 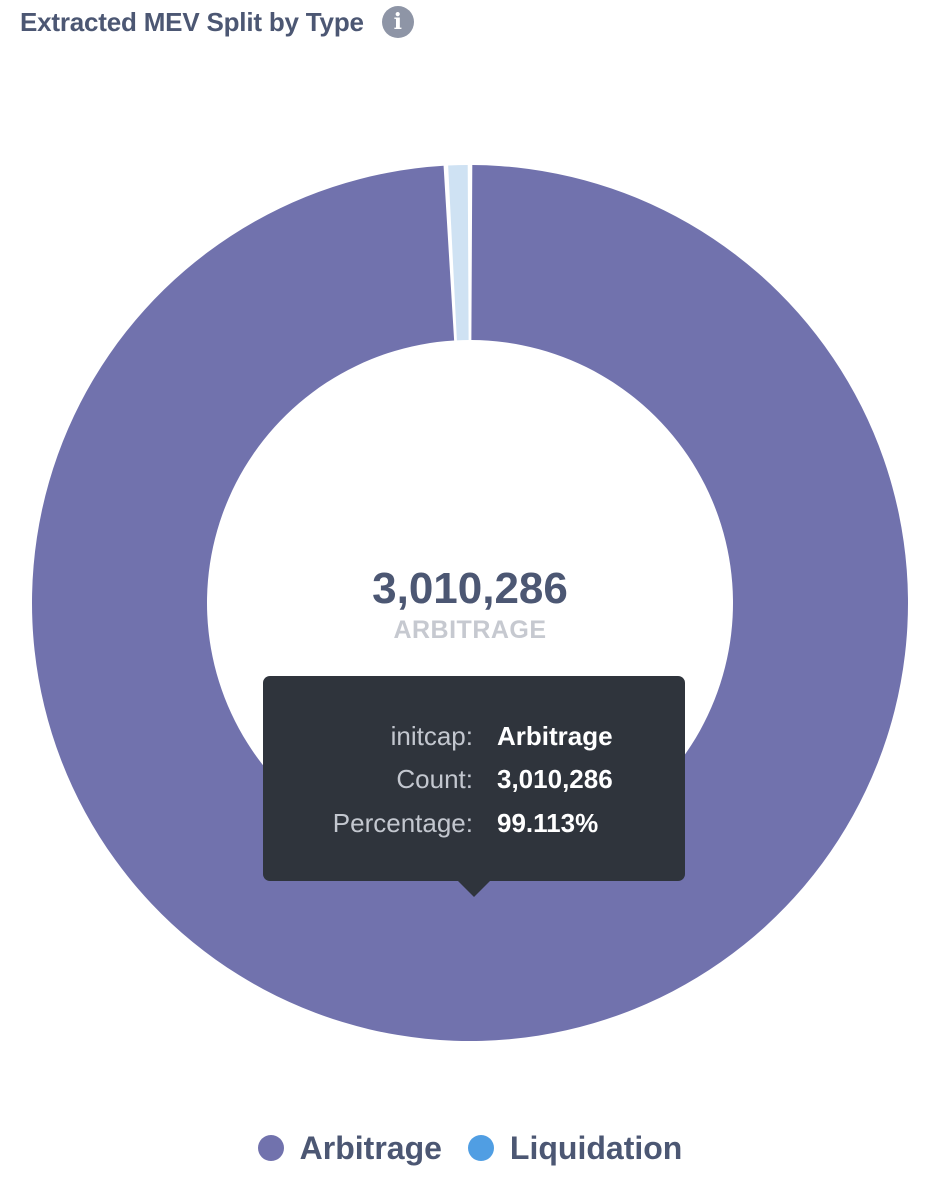 I want to click on tooltip-key: Count:, so click(x=434, y=779).